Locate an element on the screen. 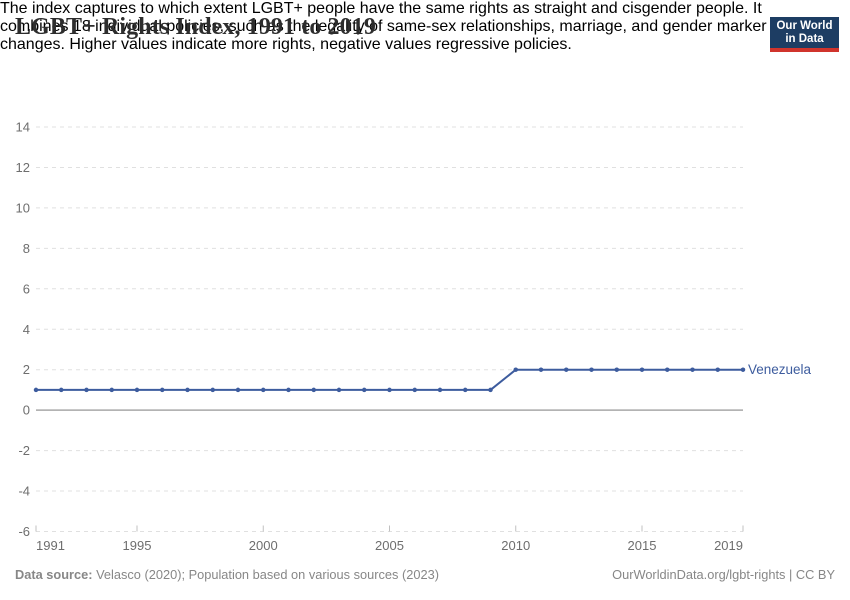  owid-logo-line1: Our World is located at coordinates (804, 25).